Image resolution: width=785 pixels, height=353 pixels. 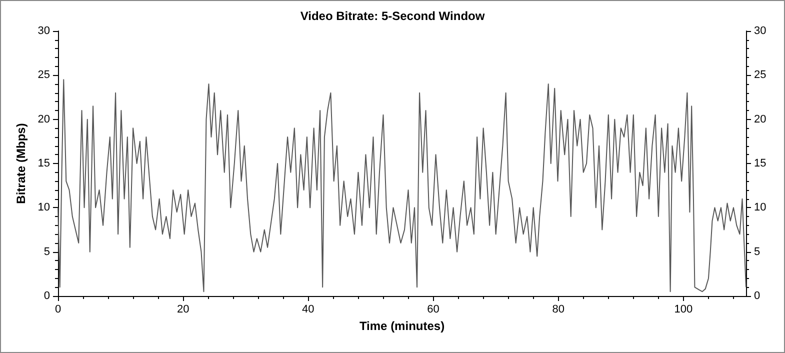 What do you see at coordinates (760, 75) in the screenshot?
I see `y2-tick-label: 25` at bounding box center [760, 75].